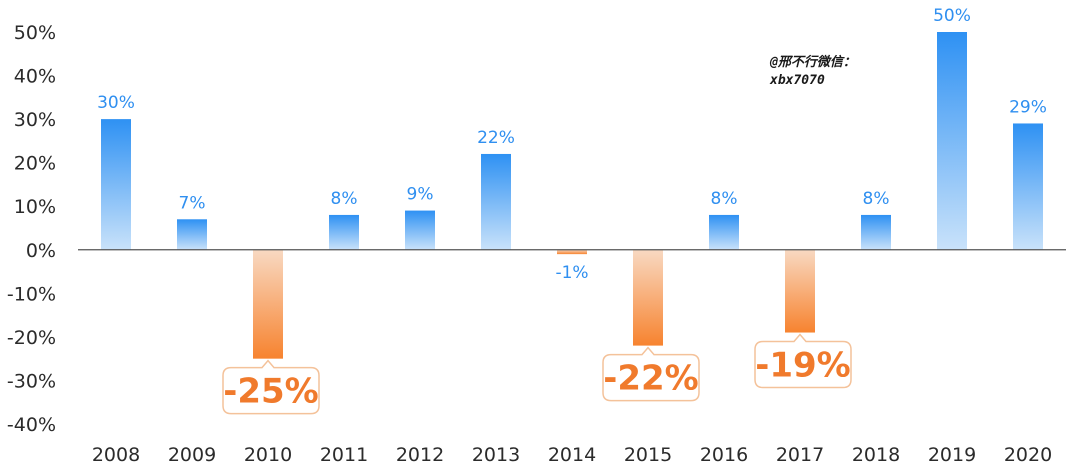 The width and height of the screenshot is (1080, 476). I want to click on data-label-callout: -22%, so click(651, 374).